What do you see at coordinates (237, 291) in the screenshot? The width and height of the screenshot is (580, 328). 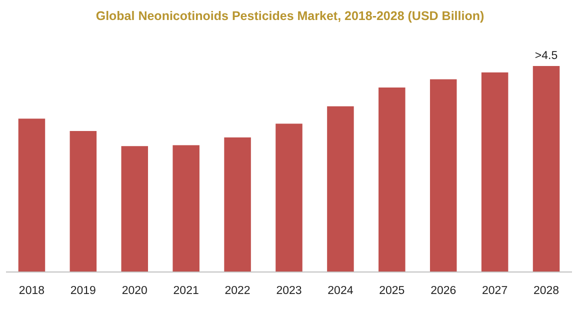 I see `x-tick-label: 2022` at bounding box center [237, 291].